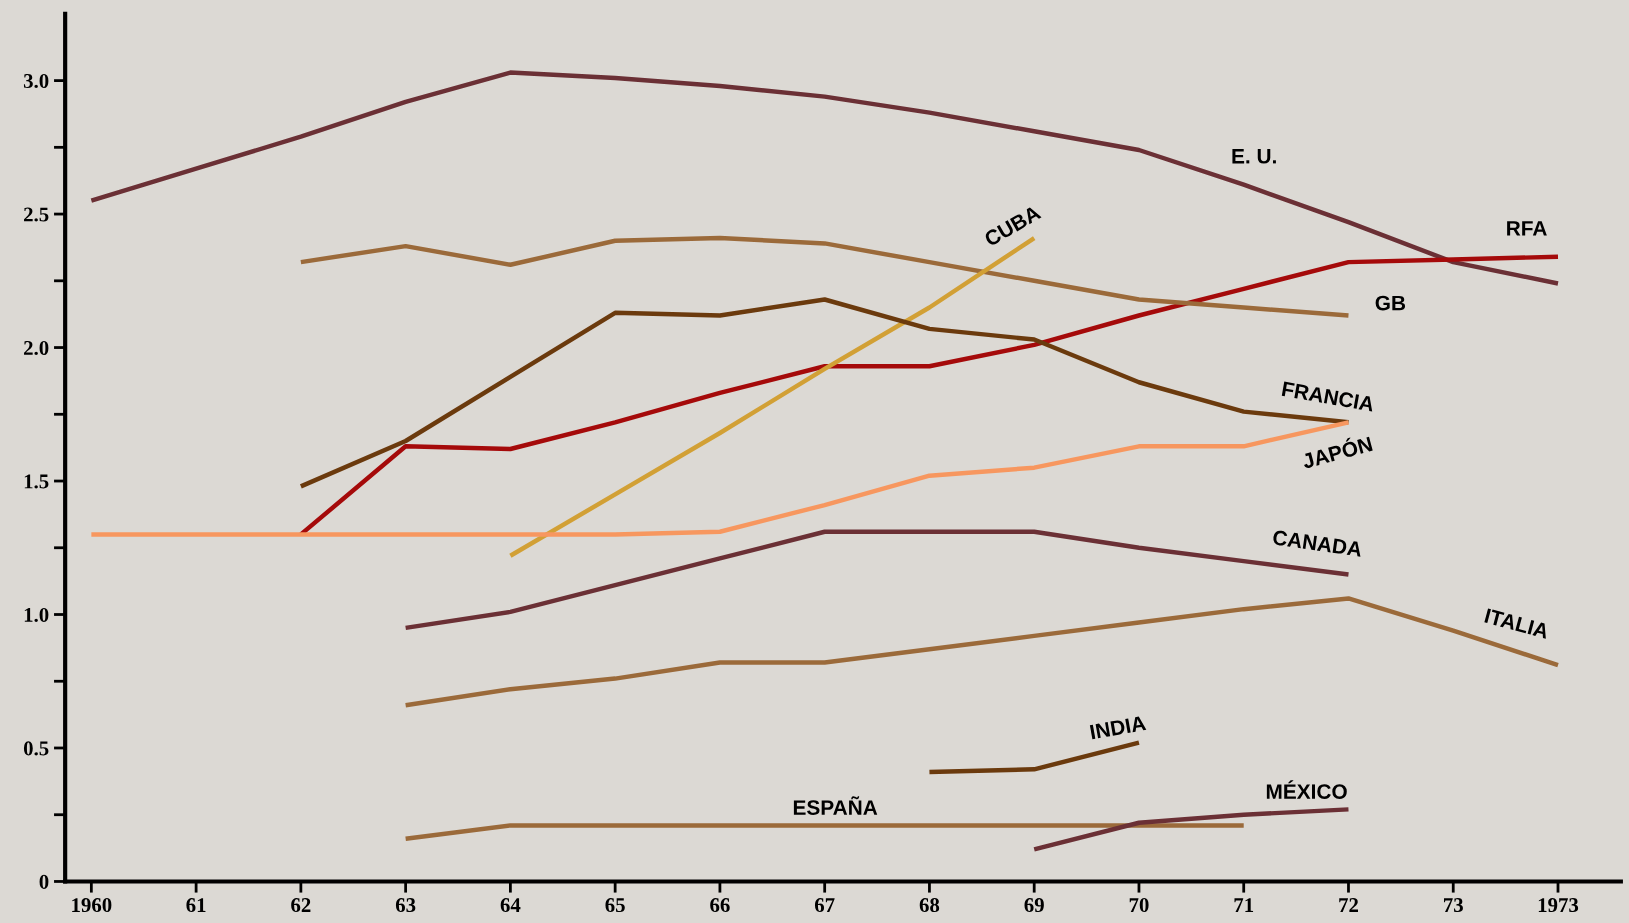 The height and width of the screenshot is (923, 1629). Describe the element at coordinates (36, 348) in the screenshot. I see `text: 2.0` at that location.